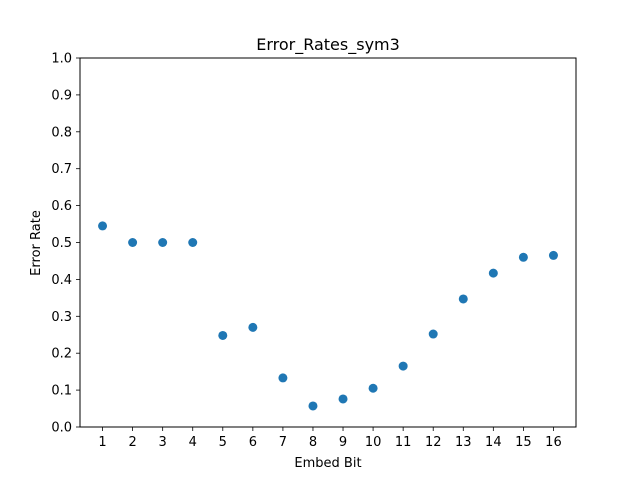  Describe the element at coordinates (61, 317) in the screenshot. I see `y-tick-label: 0.3` at that location.